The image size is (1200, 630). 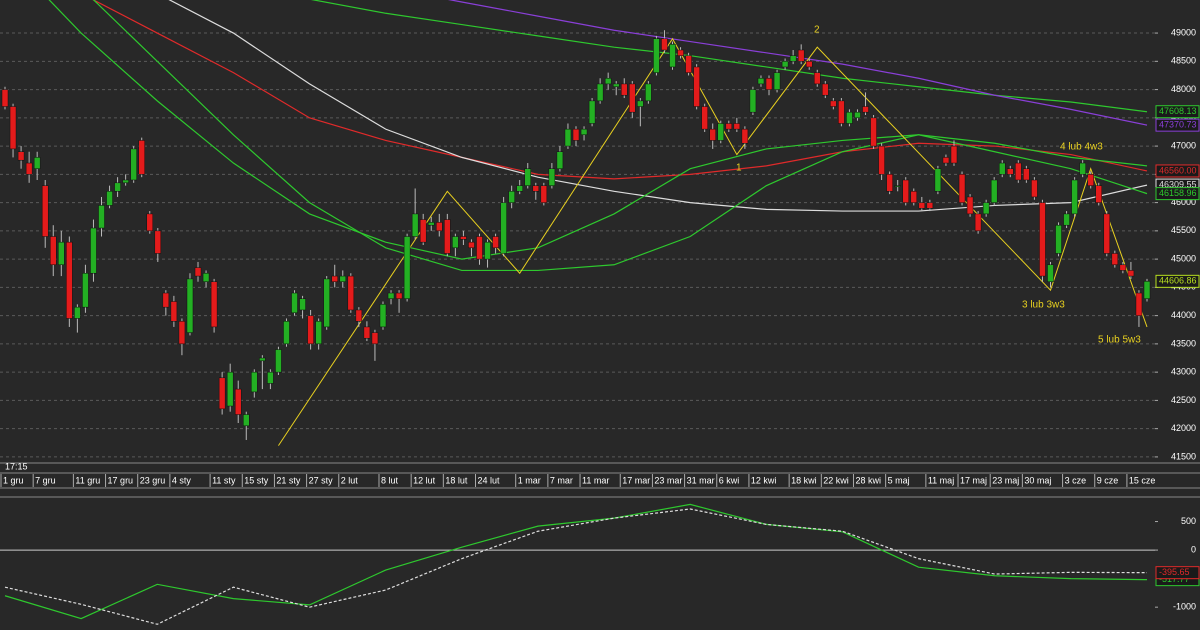 I want to click on x-tick-label: 21 sty, so click(x=288, y=480).